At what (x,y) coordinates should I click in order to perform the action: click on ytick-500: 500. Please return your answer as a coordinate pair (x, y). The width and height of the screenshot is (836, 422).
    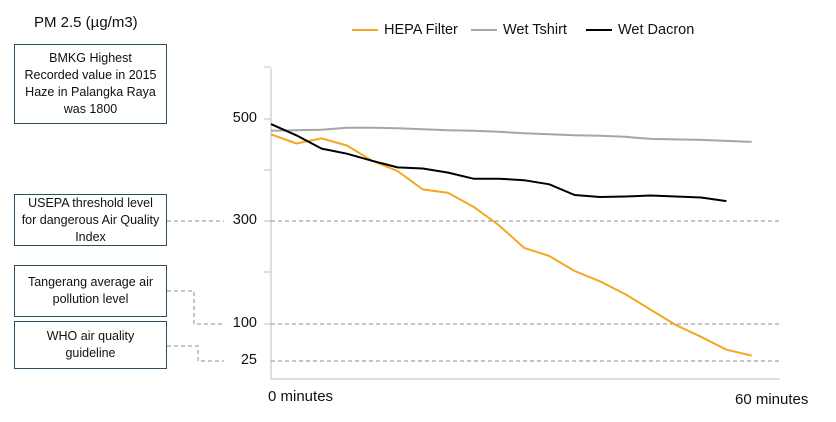
    Looking at the image, I should click on (244, 118).